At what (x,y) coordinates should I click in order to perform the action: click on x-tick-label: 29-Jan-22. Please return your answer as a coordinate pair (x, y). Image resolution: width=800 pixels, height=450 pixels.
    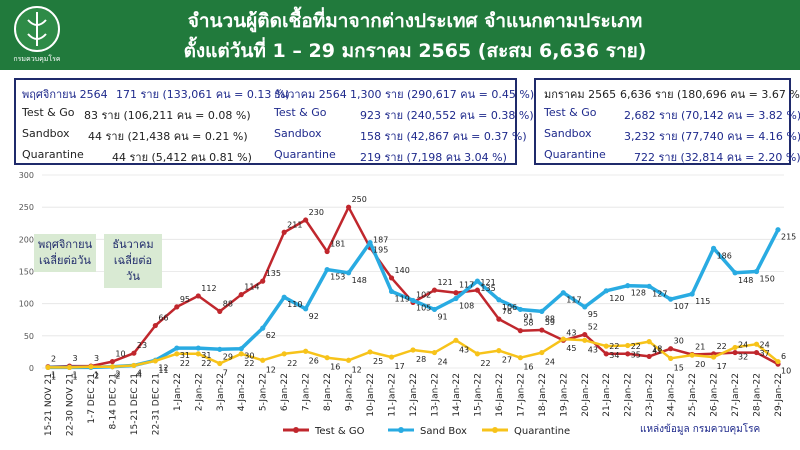
    Looking at the image, I should click on (779, 395).